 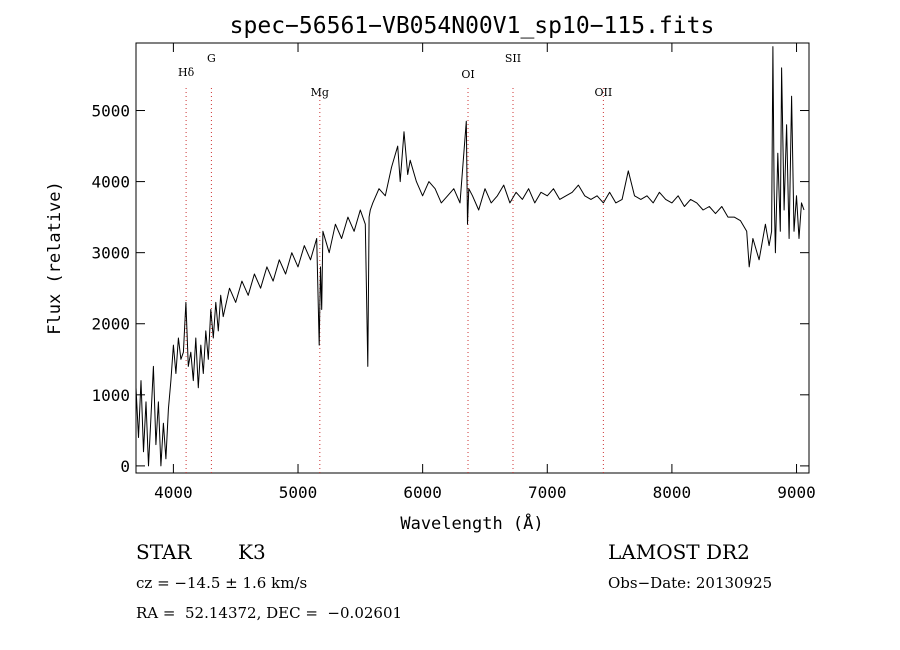 I want to click on x-tick-label: 9000, so click(x=796, y=492).